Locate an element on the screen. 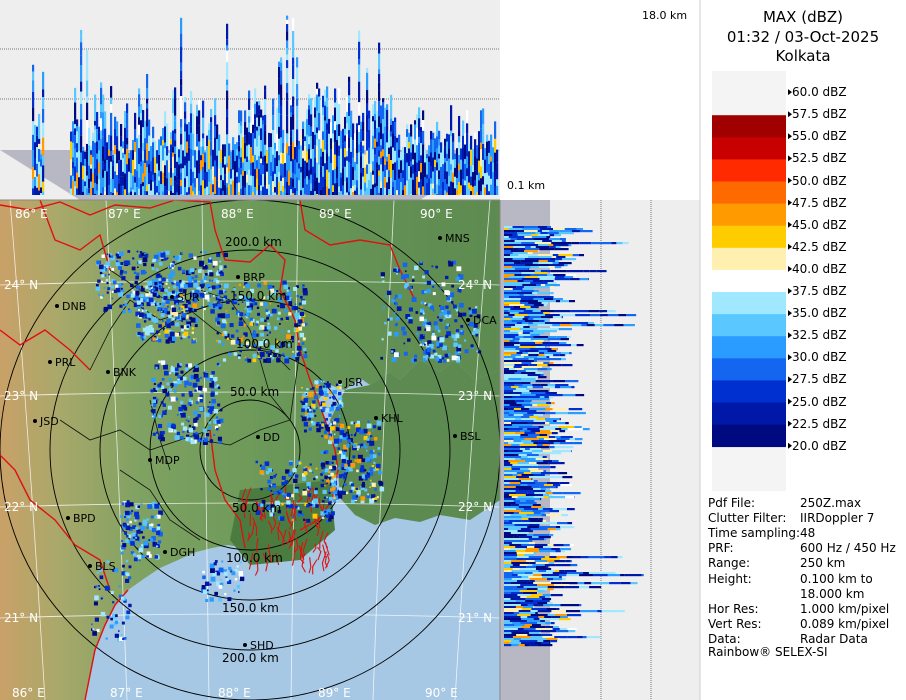  lon-label-bottom: 86° E is located at coordinates (28, 693).